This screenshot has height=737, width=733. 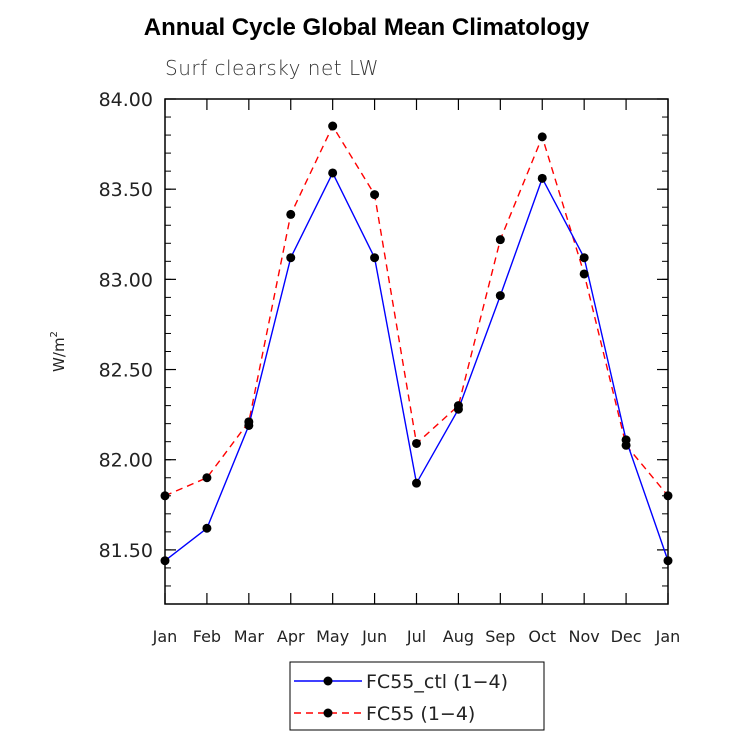 What do you see at coordinates (626, 636) in the screenshot?
I see `x-tick-label: Dec` at bounding box center [626, 636].